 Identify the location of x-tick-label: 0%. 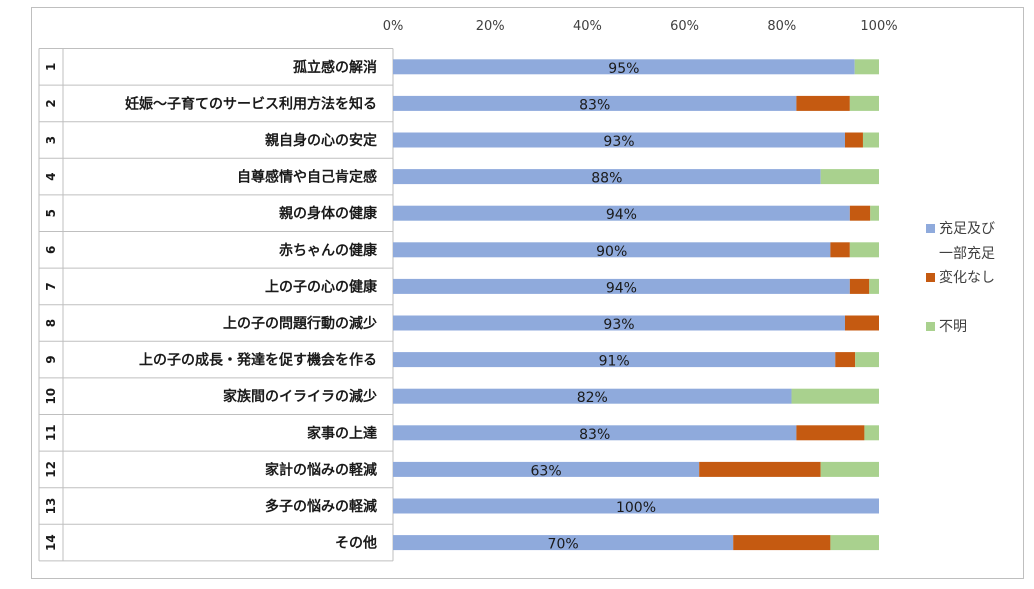
(393, 26).